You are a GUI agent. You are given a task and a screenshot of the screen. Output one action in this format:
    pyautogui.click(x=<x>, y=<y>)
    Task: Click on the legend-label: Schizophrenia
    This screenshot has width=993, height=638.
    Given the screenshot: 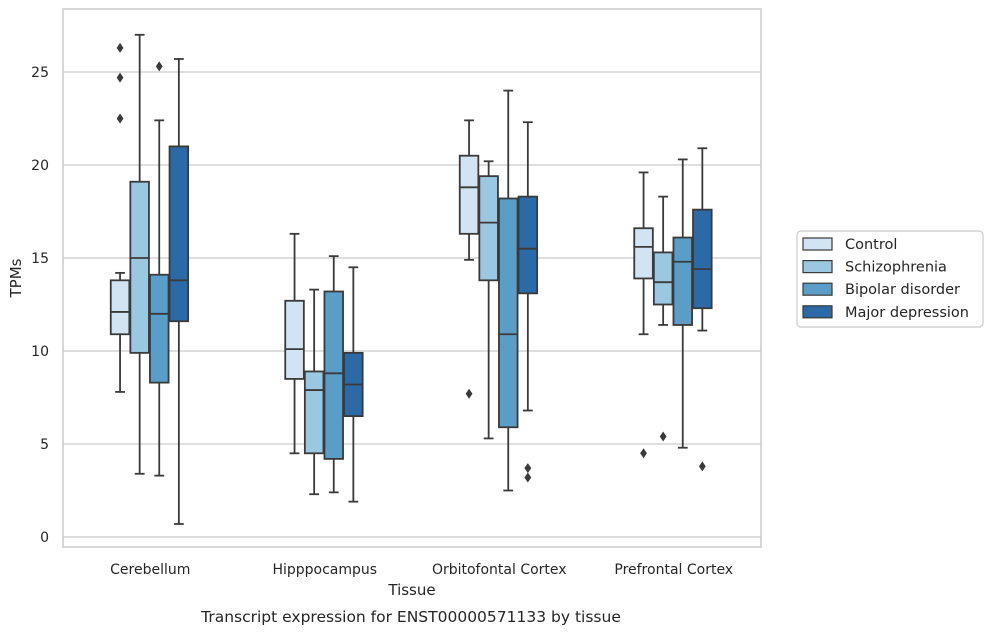 What is the action you would take?
    pyautogui.click(x=896, y=268)
    